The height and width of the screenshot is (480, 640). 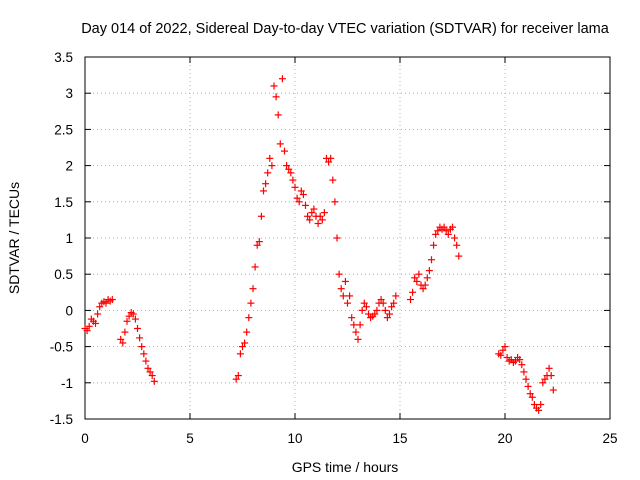 I want to click on y-axis-label: SDTVAR / TECUs, so click(x=14, y=238).